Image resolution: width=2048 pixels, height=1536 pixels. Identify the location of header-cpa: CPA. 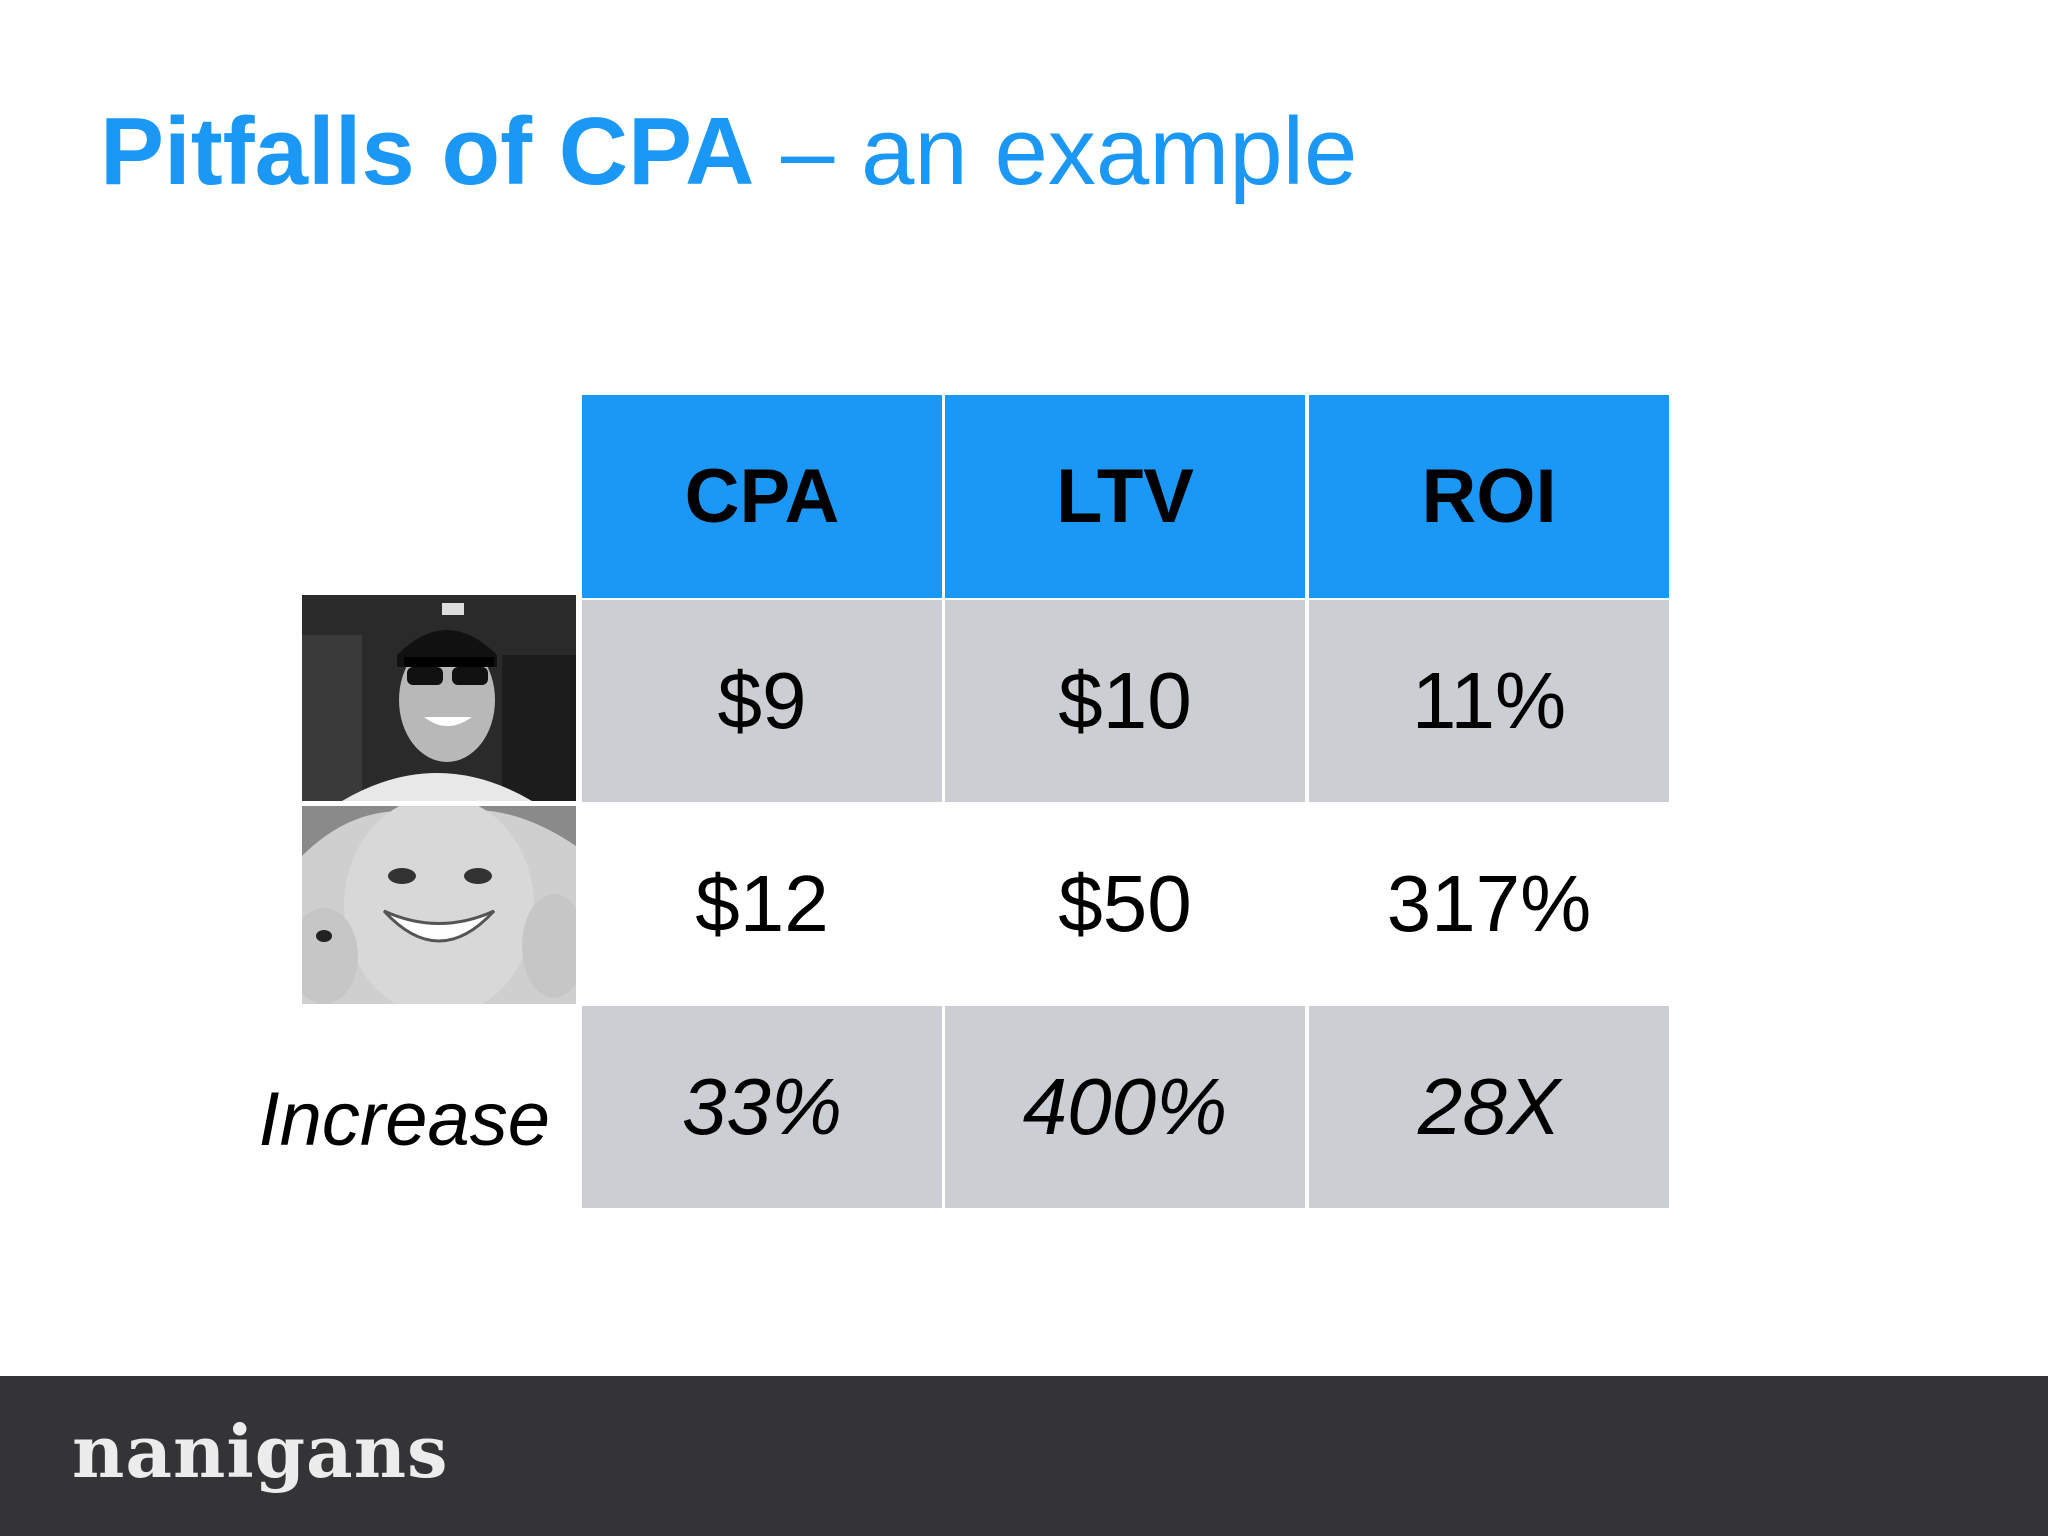
(762, 496).